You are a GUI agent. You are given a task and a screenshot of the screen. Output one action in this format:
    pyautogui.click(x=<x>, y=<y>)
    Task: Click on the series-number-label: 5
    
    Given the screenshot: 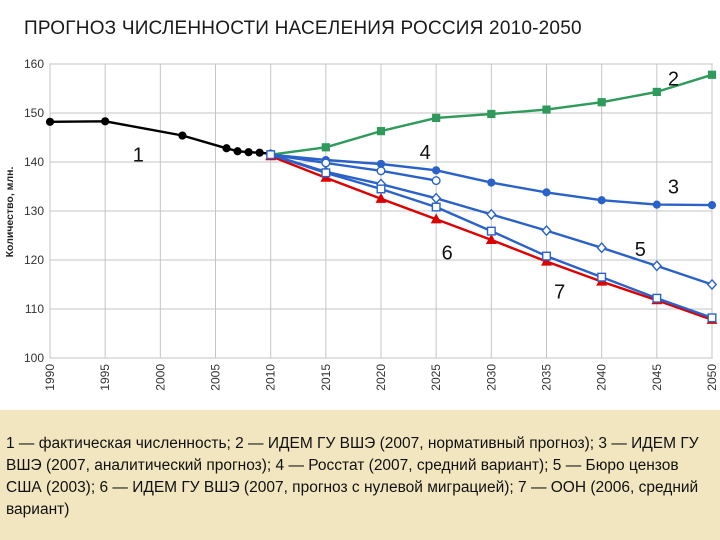 What is the action you would take?
    pyautogui.click(x=640, y=250)
    